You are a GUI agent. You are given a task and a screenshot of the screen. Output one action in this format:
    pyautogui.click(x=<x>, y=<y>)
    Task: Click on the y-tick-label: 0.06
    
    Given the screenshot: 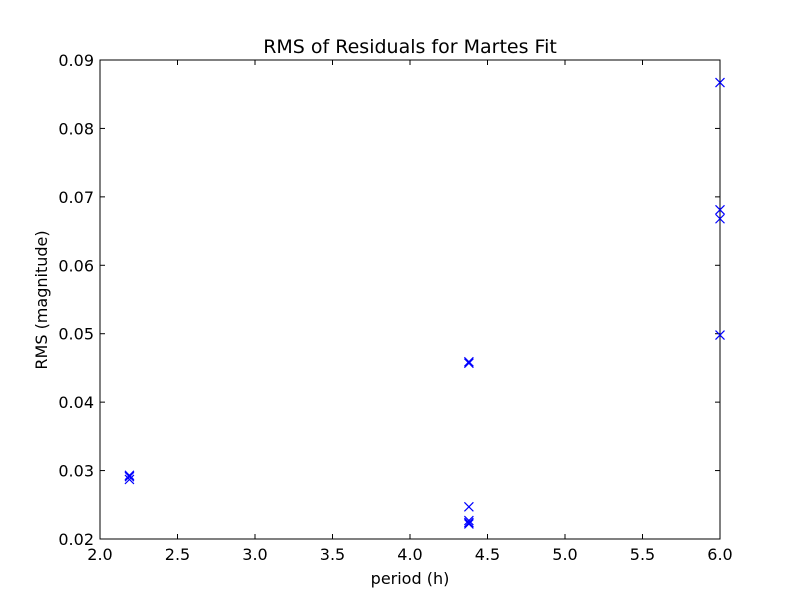 What is the action you would take?
    pyautogui.click(x=76, y=265)
    